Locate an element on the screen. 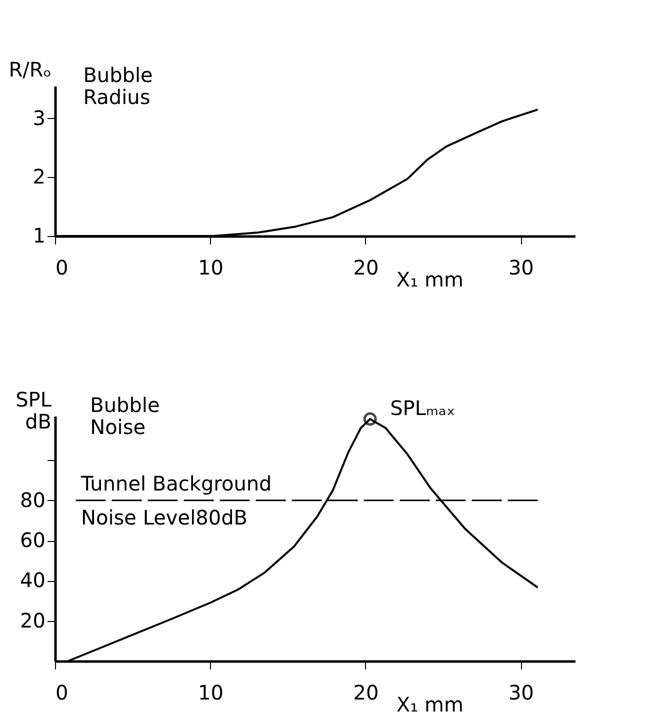 Image resolution: width=645 pixels, height=727 pixels. y-tick-label: 80 is located at coordinates (33, 500).